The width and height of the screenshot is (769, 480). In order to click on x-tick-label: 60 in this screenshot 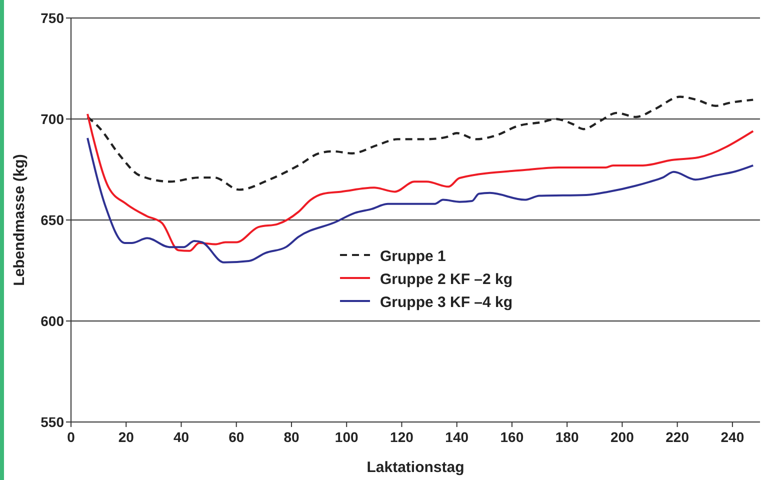, I will do `click(236, 437)`.